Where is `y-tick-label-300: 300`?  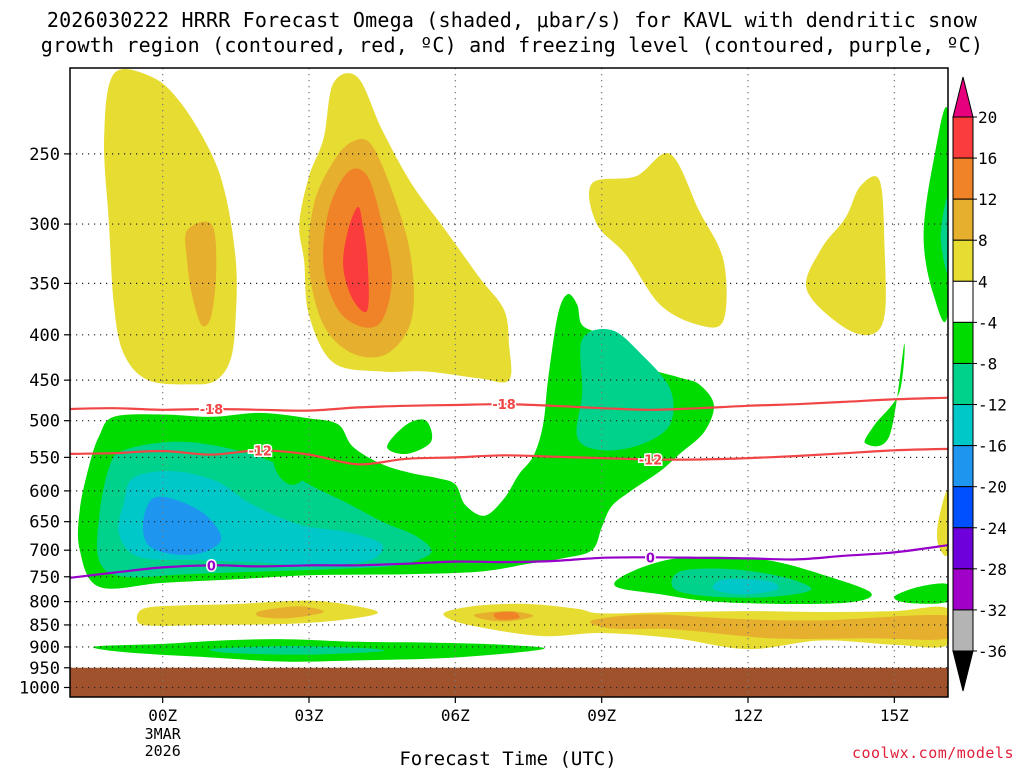 y-tick-label-300: 300 is located at coordinates (44, 225).